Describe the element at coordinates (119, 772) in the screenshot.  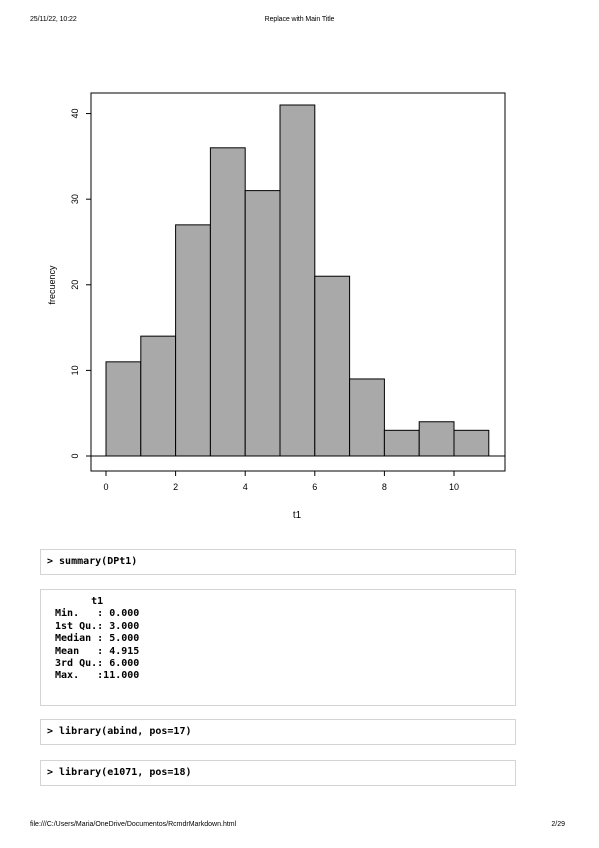
I see `code-line: > library(e1071, pos=18)` at that location.